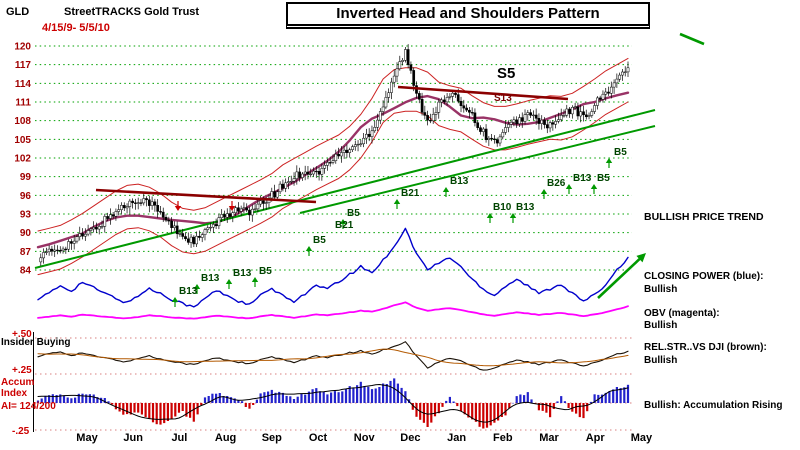  I want to click on resistance-line, so click(483, 93).